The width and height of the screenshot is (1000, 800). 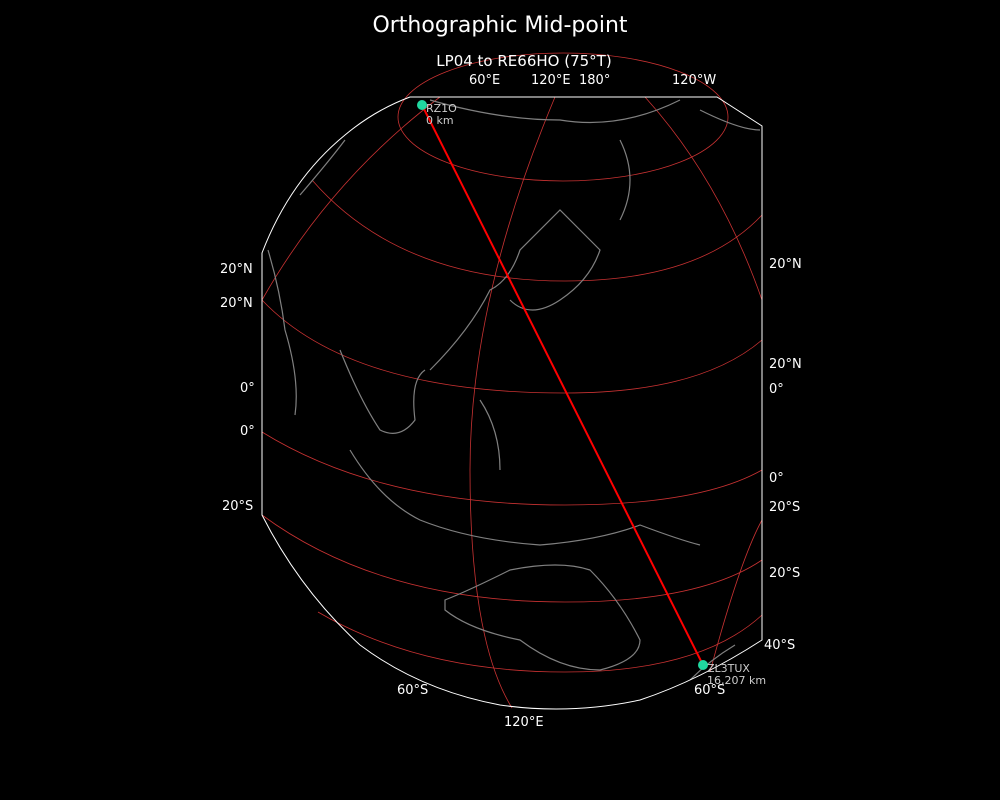 I want to click on tick-label-top: 60°E, so click(x=485, y=80).